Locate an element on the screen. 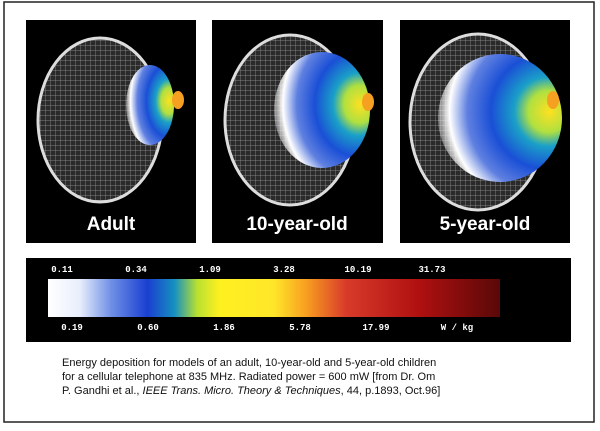  panel-label: Adult is located at coordinates (111, 224).